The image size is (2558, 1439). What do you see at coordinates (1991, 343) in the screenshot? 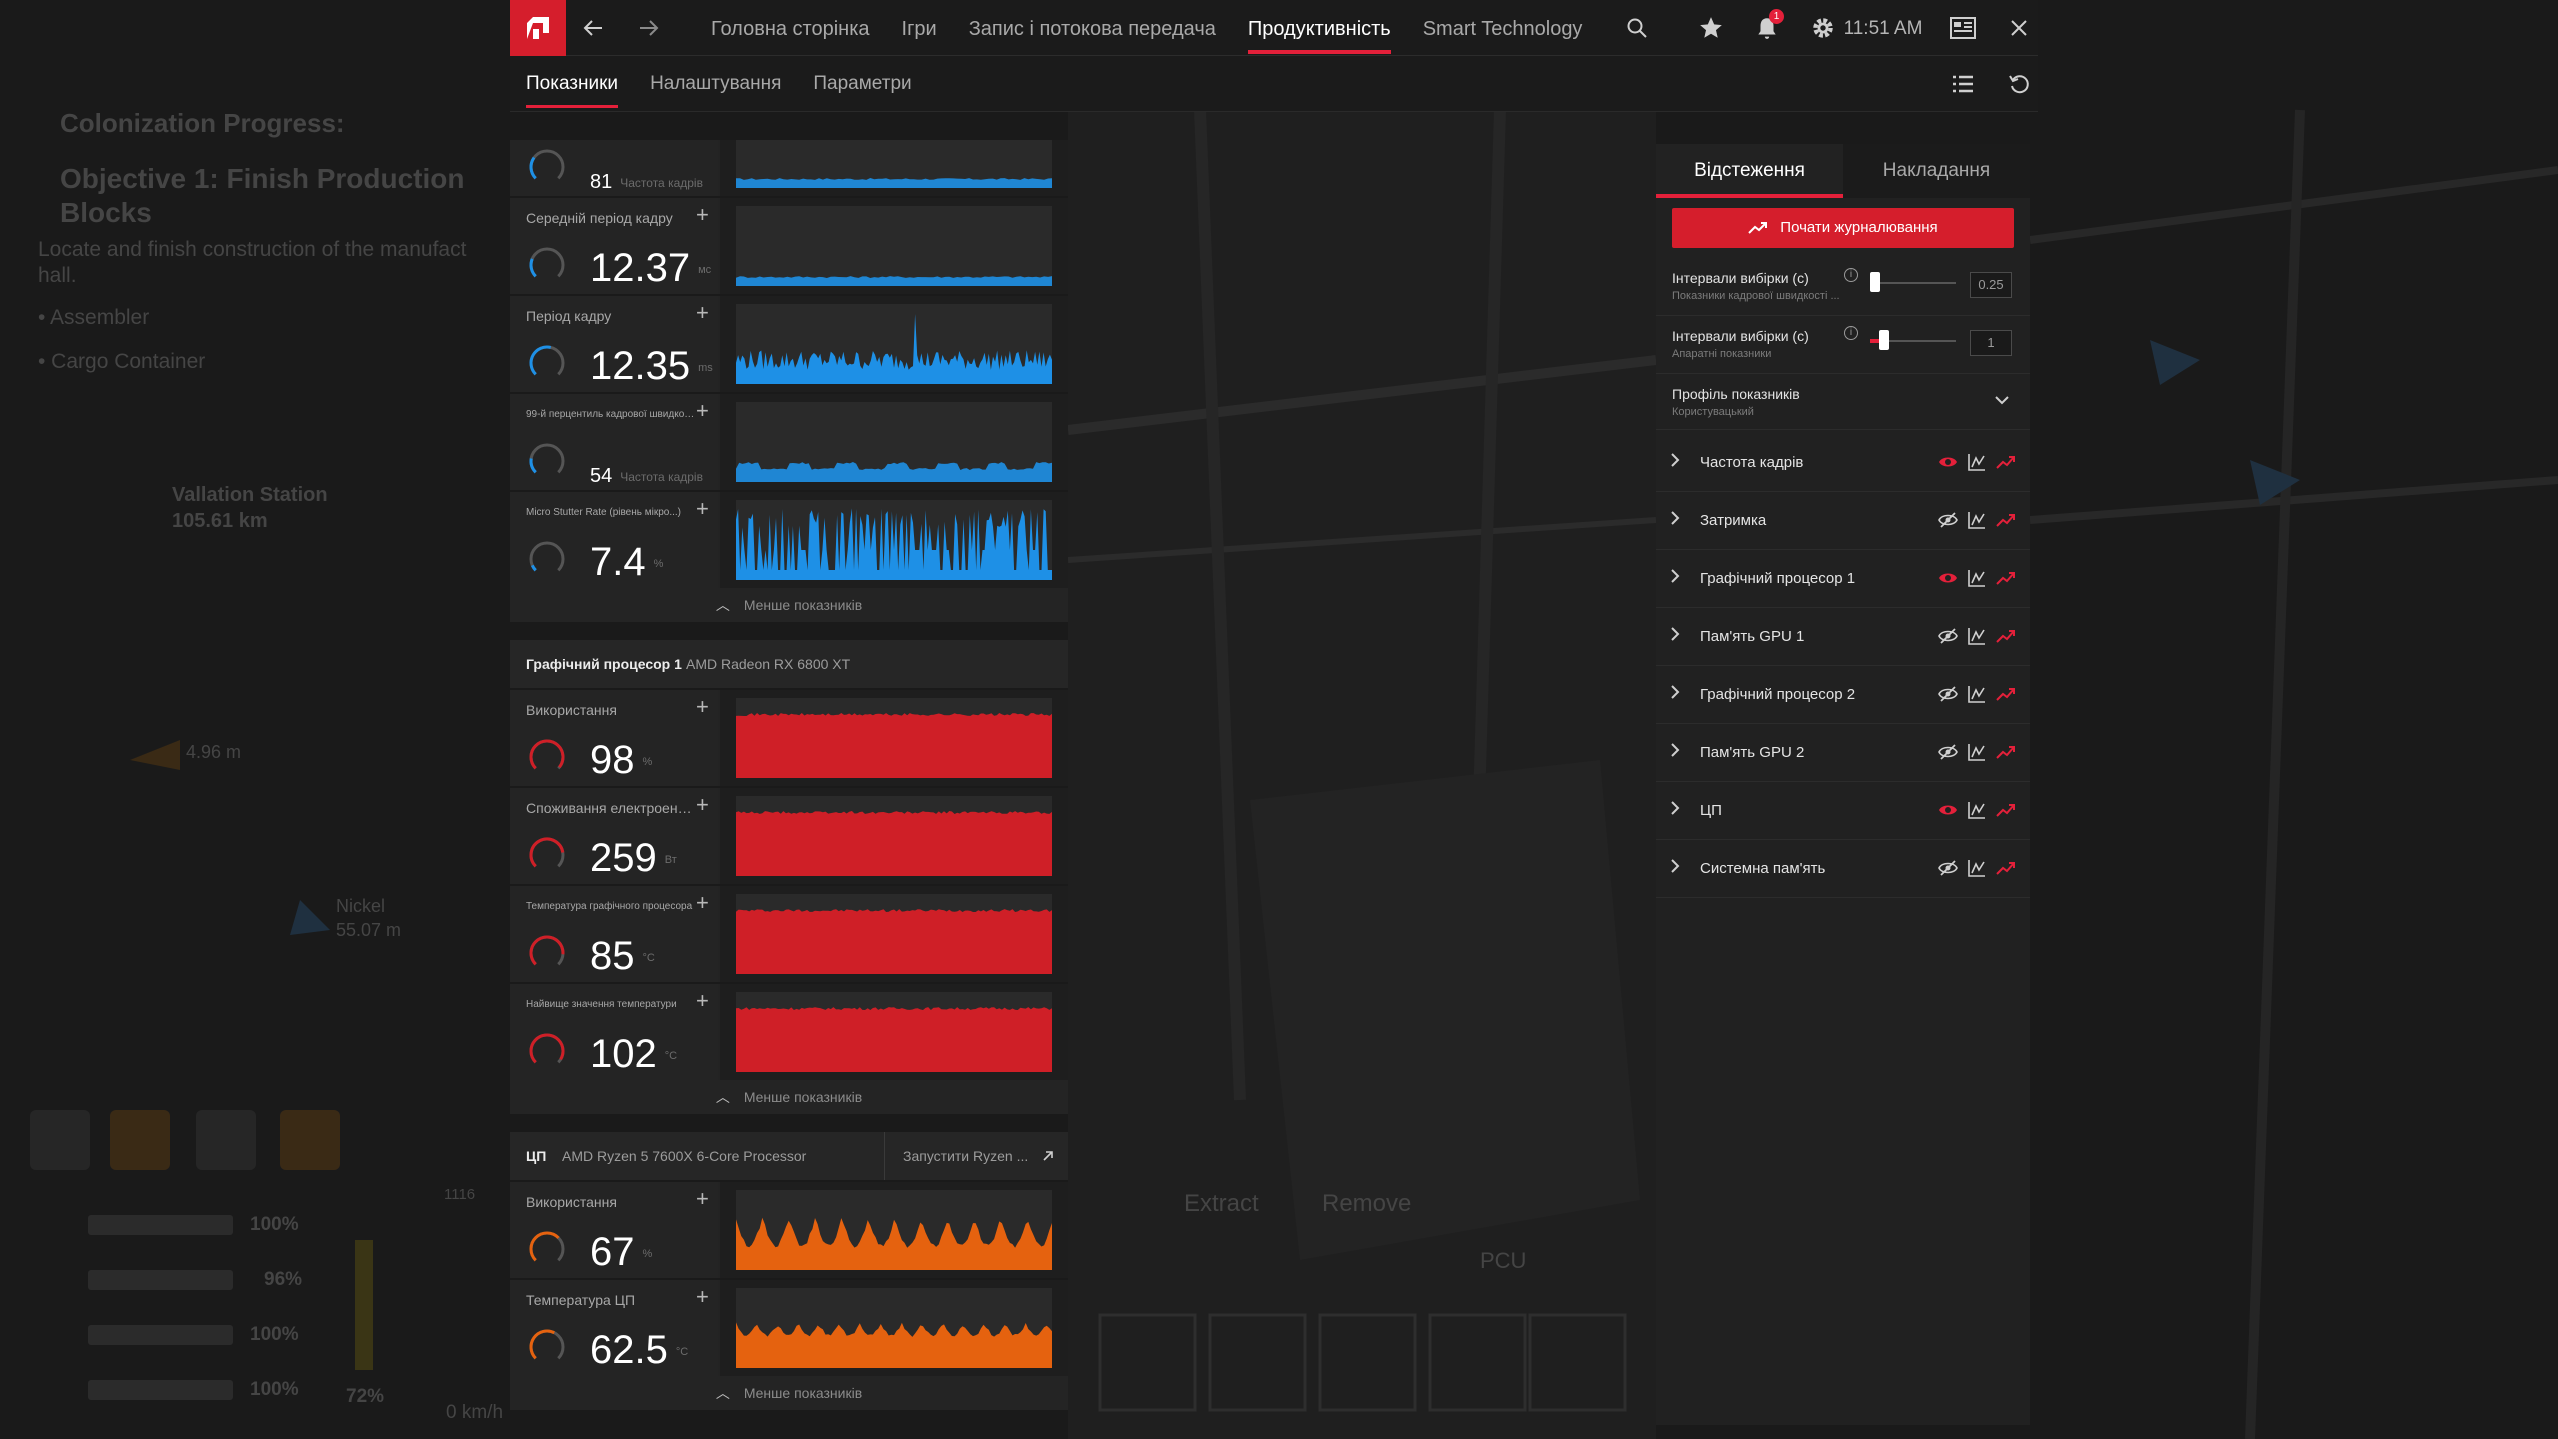
I see `interval-hw-input: 1` at bounding box center [1991, 343].